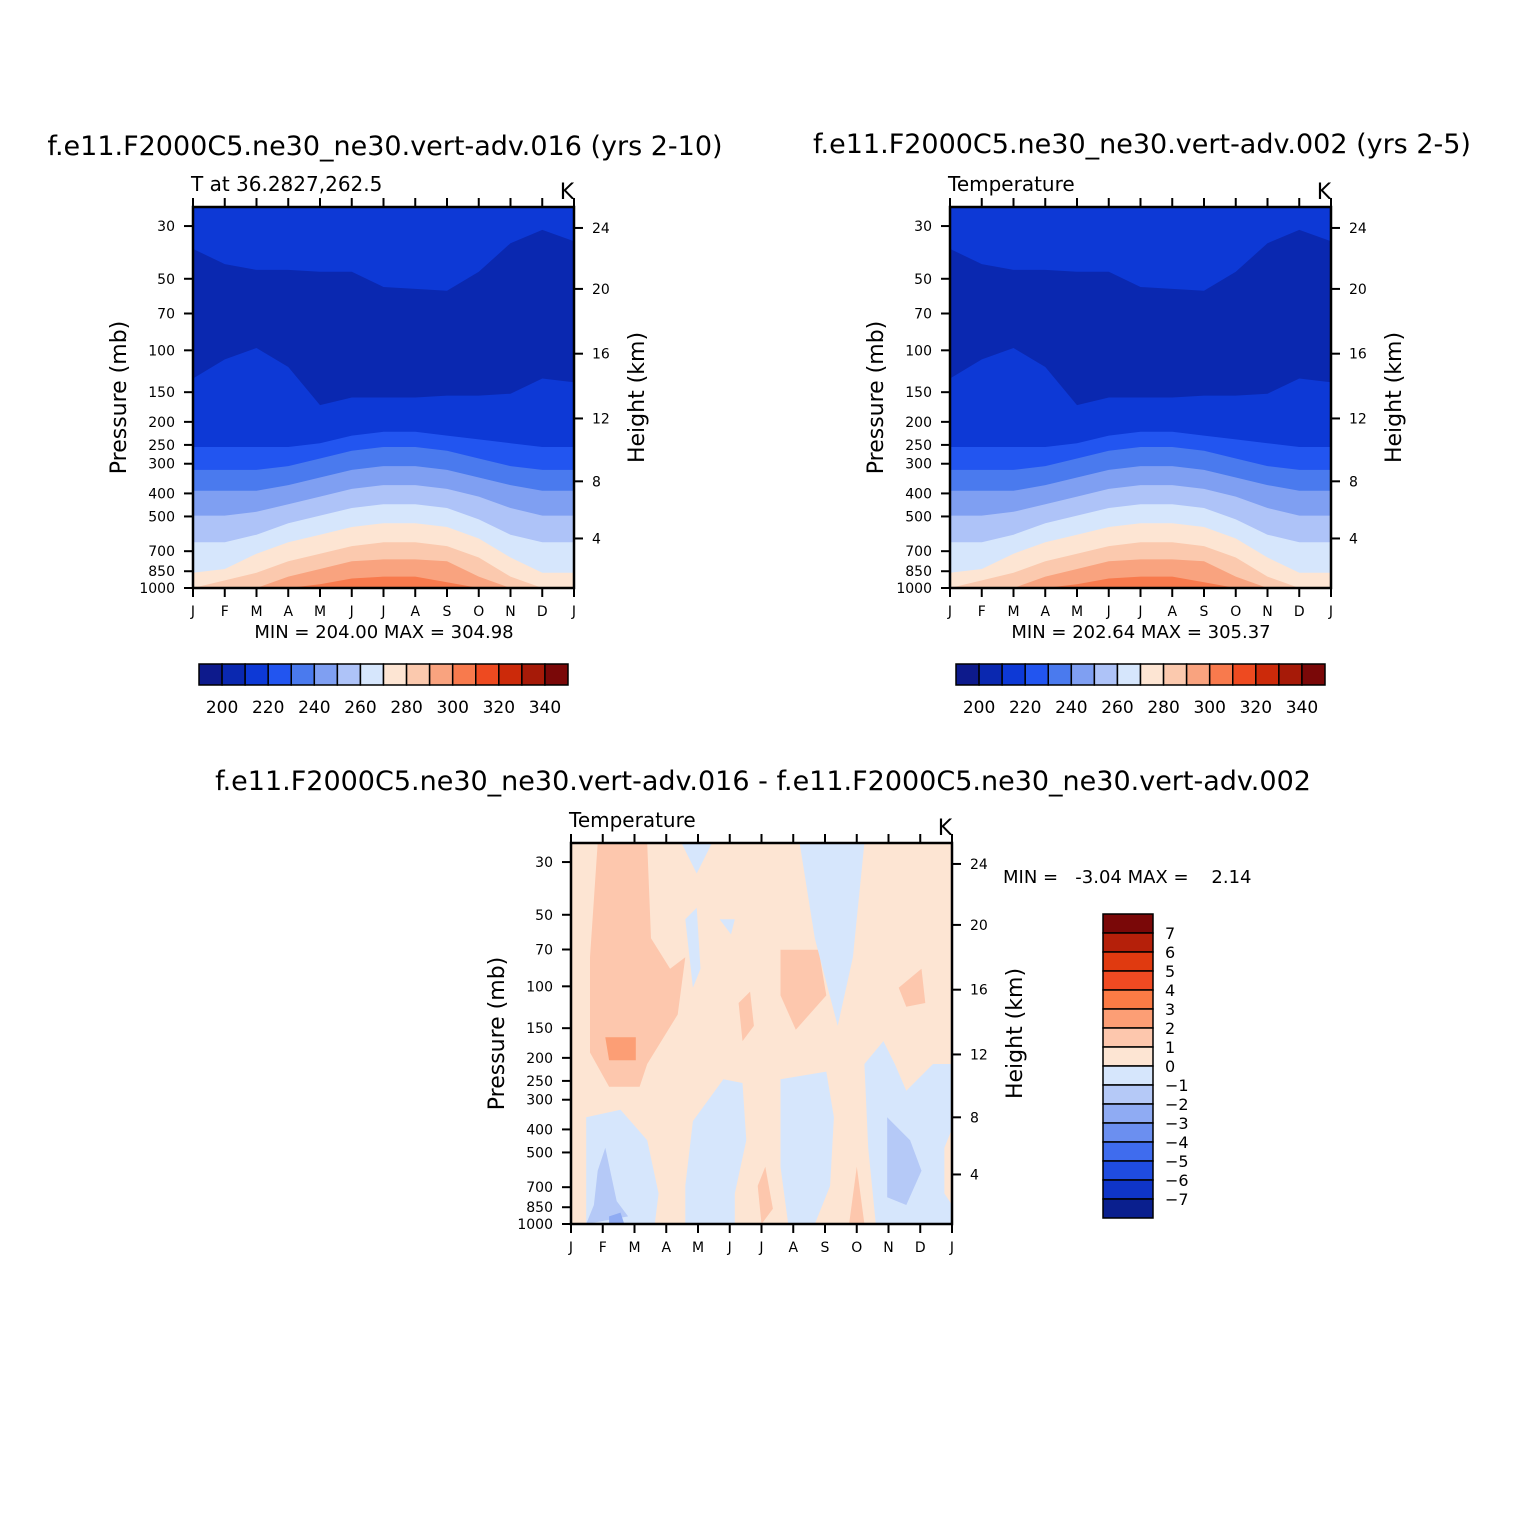  What do you see at coordinates (1163, 708) in the screenshot?
I see `colorbar-label: 280` at bounding box center [1163, 708].